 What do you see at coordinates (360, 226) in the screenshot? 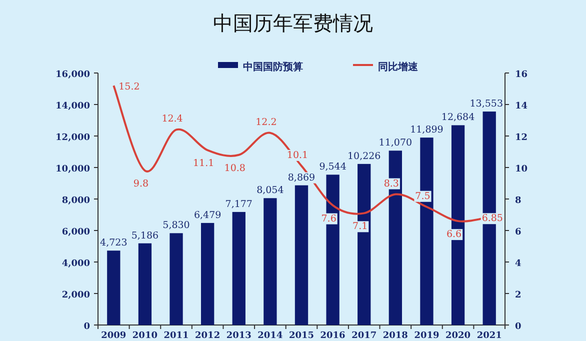
I see `data-label: 7.1` at bounding box center [360, 226].